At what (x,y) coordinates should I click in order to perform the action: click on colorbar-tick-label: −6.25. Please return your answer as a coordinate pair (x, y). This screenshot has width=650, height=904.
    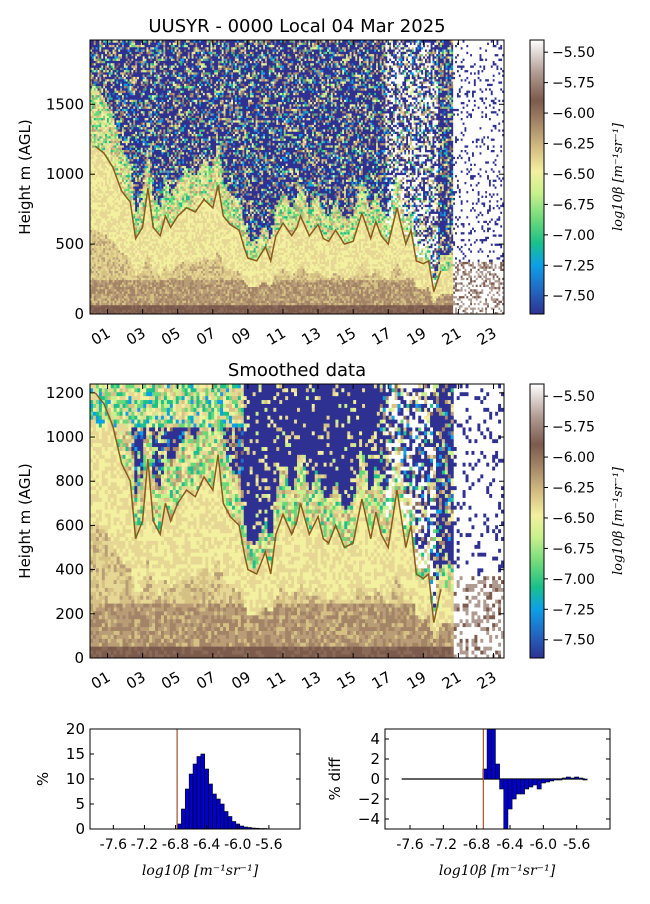
    Looking at the image, I should click on (573, 489).